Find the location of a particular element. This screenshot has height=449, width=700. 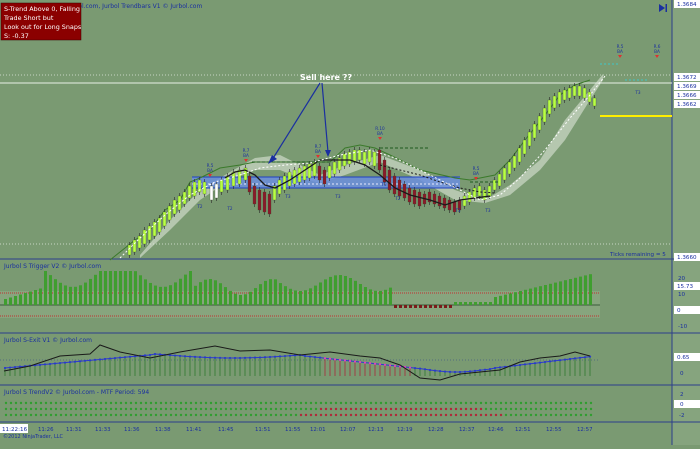

signal-tag: BA is located at coordinates (246, 155).